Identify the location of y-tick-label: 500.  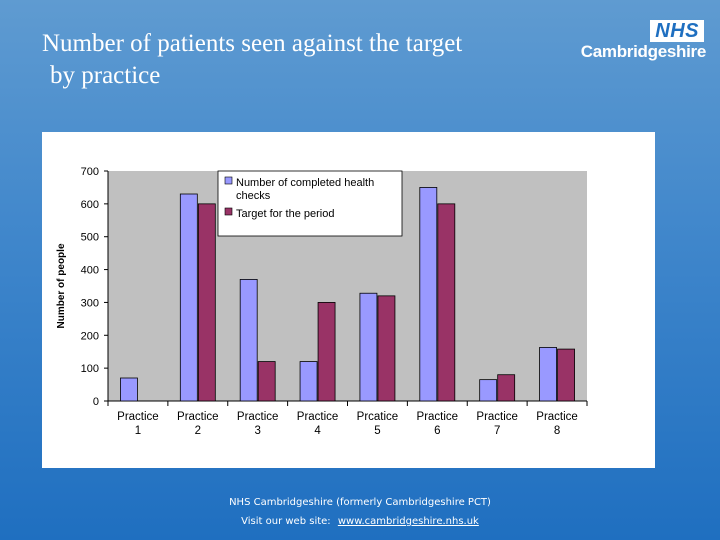
(90, 238).